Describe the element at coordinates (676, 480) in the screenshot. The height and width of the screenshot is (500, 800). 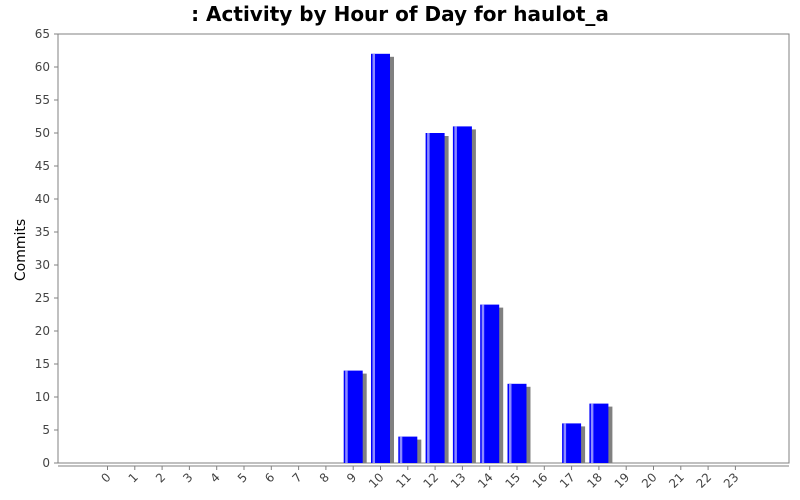
I see `x-tick-label: 21` at that location.